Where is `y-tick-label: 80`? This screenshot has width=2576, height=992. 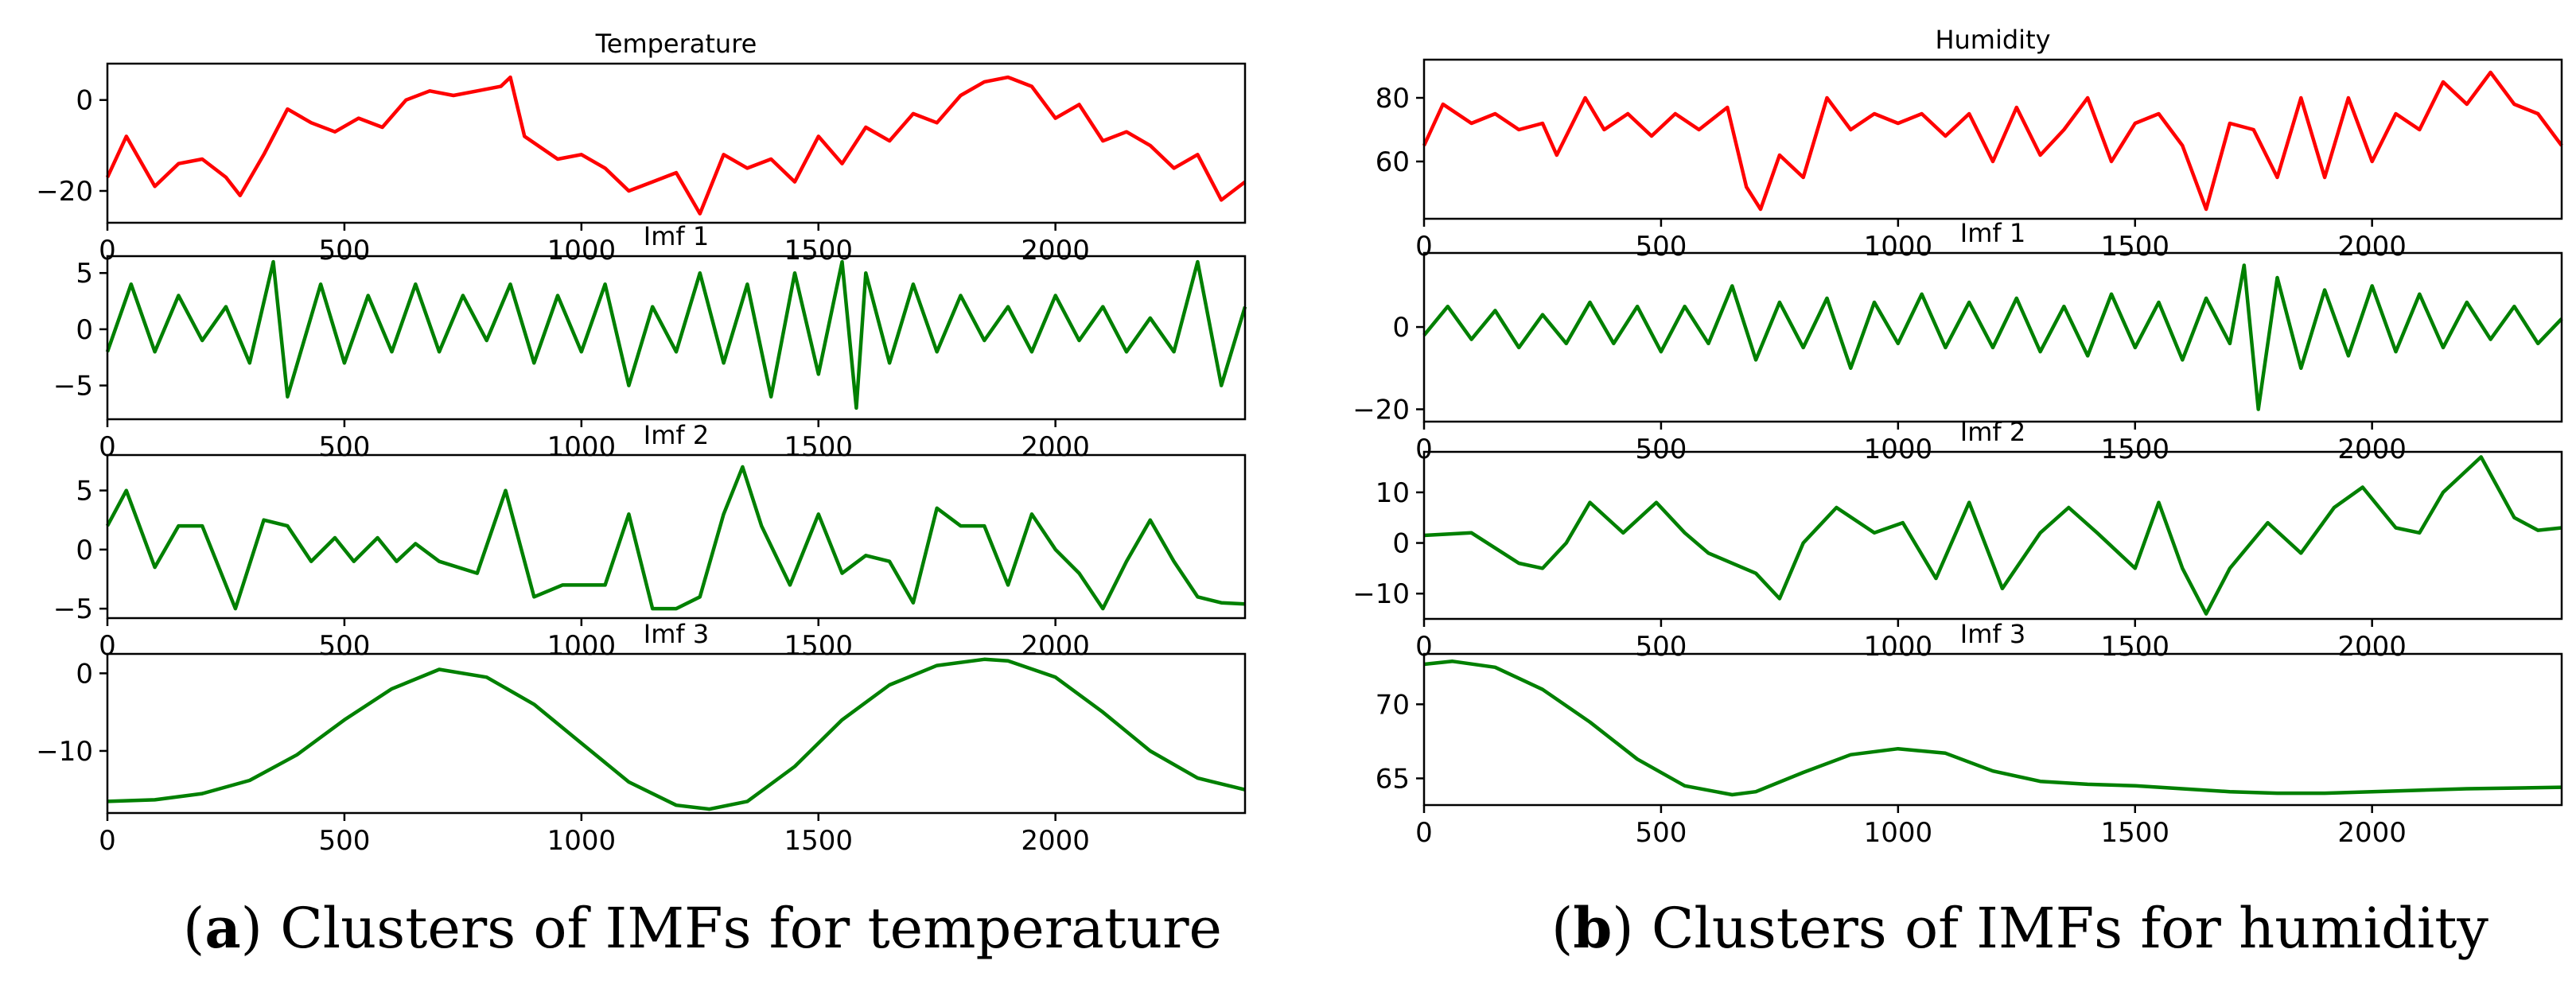
y-tick-label: 80 is located at coordinates (1393, 99).